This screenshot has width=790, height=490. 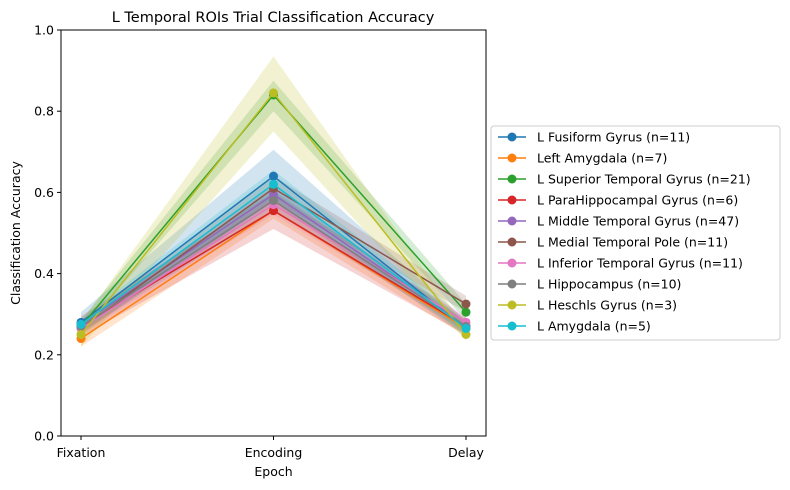 What do you see at coordinates (640, 263) in the screenshot?
I see `legend-label-6: L Inferior Temporal Gyrus (n=11)` at bounding box center [640, 263].